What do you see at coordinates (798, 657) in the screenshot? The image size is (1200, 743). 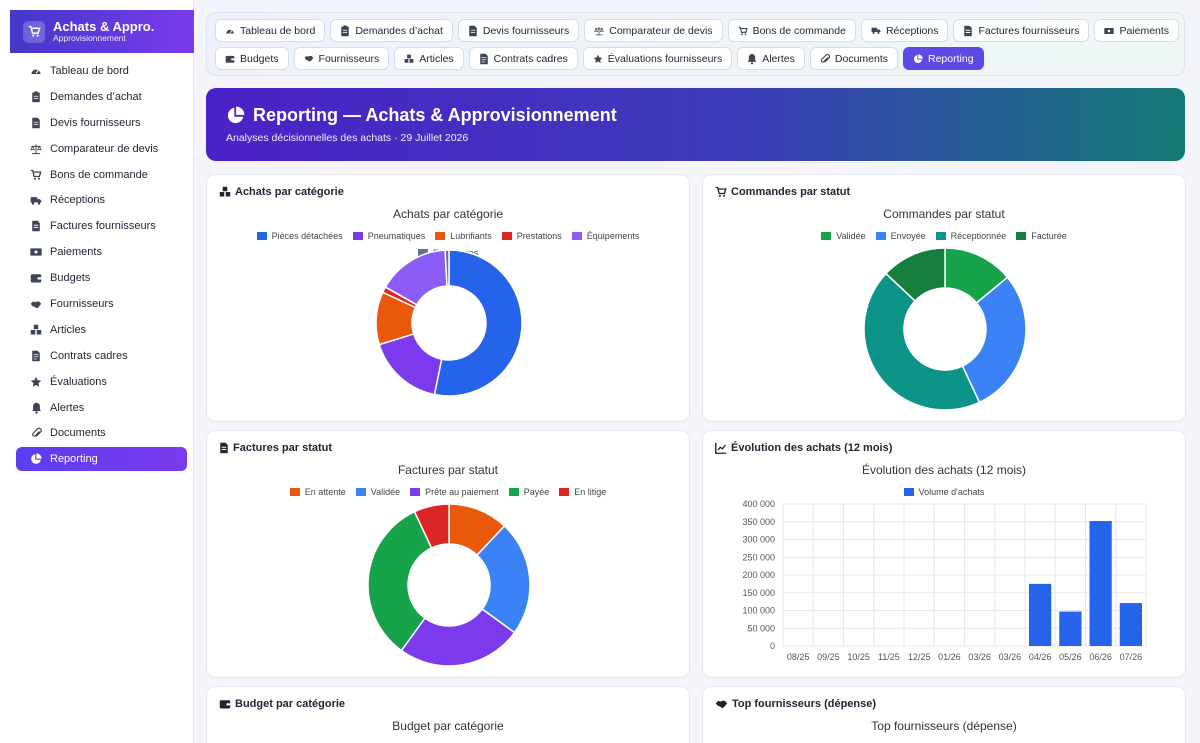 I see `x-tick-label: 08/25` at bounding box center [798, 657].